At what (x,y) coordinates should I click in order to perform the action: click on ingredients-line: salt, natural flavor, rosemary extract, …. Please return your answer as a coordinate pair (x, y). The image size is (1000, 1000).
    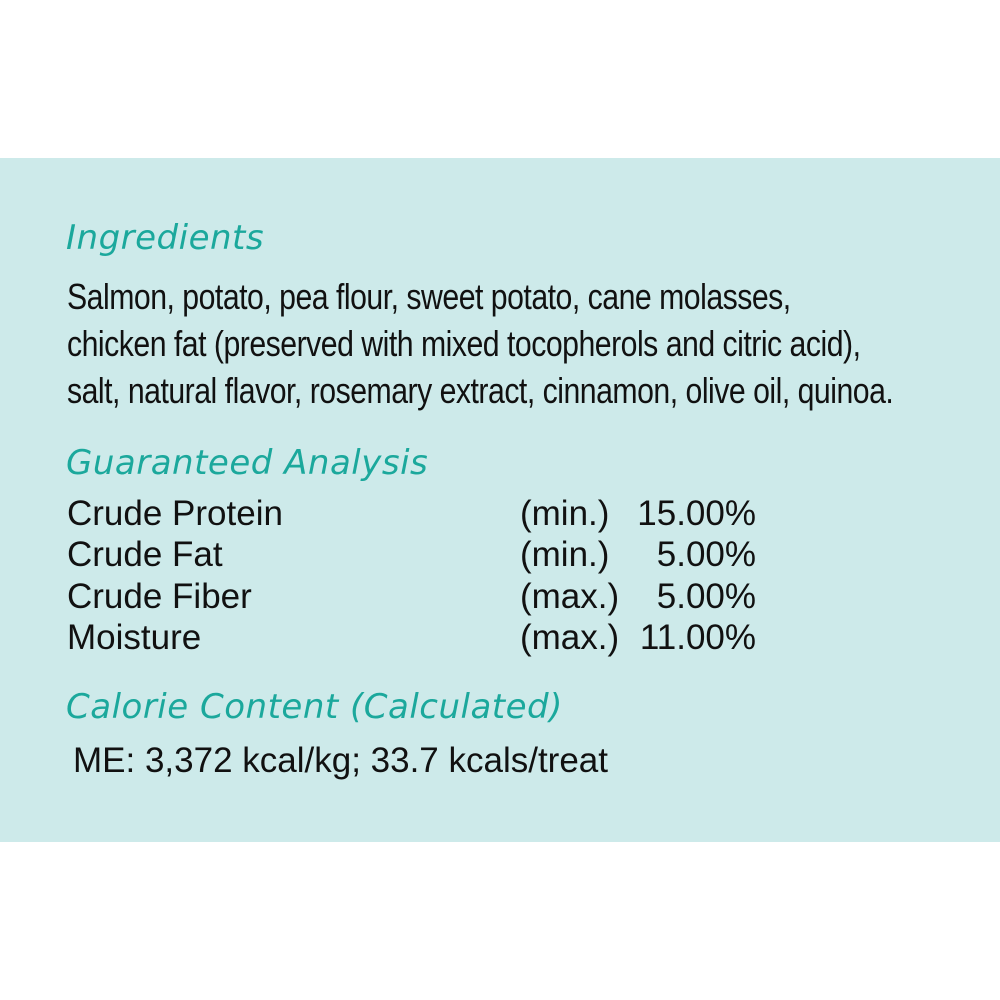
    Looking at the image, I should click on (480, 390).